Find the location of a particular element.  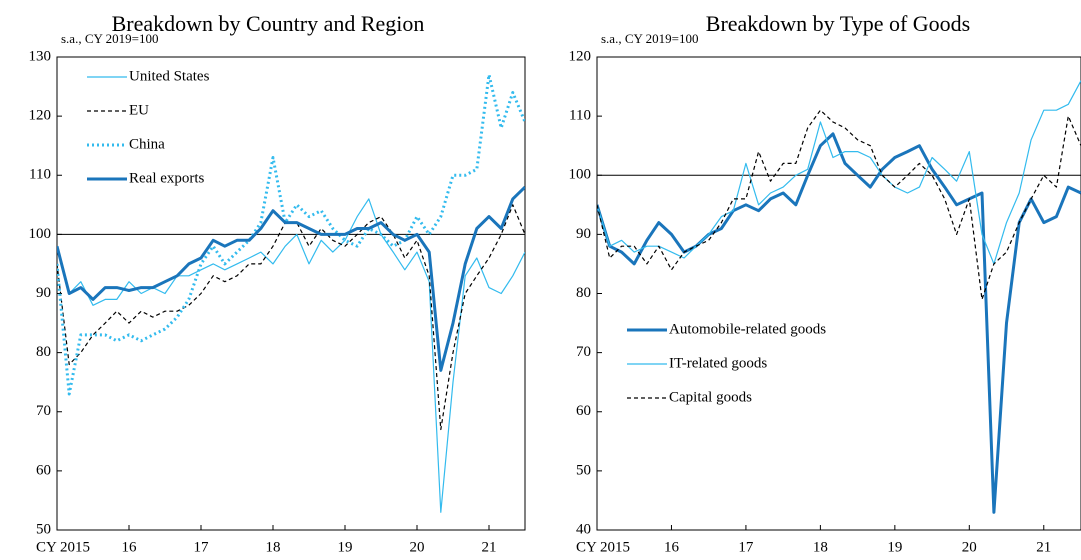

chart-title: Breakdown by Type of Goods is located at coordinates (838, 23).